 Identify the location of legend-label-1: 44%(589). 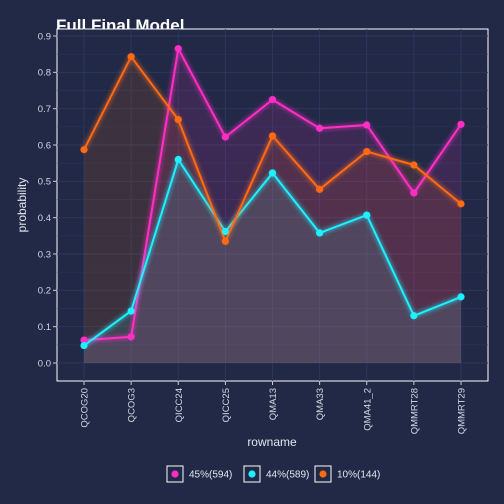
(287, 475).